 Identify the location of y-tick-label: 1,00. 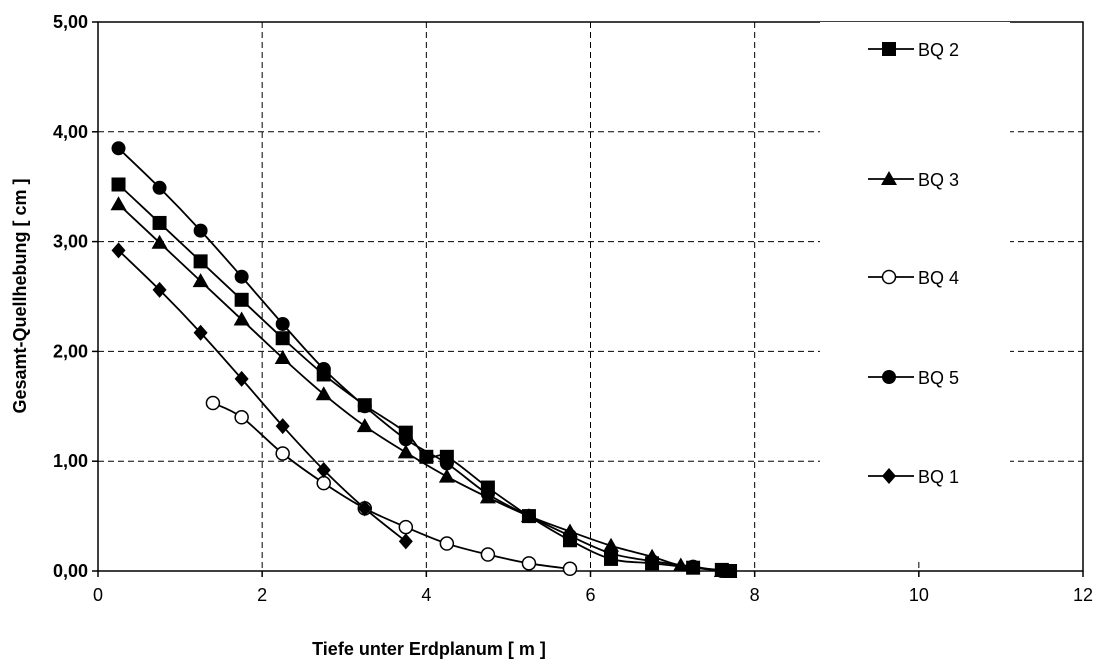
(70, 461).